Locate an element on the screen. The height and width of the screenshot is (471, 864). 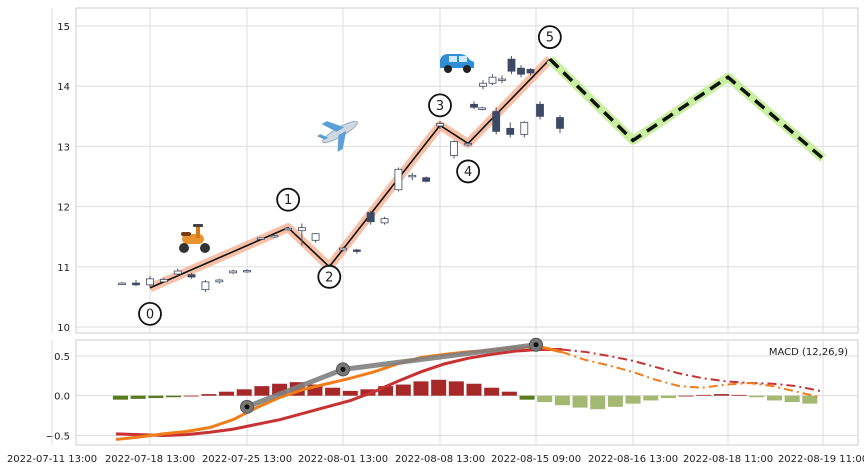
wave-label: 0 is located at coordinates (150, 314).